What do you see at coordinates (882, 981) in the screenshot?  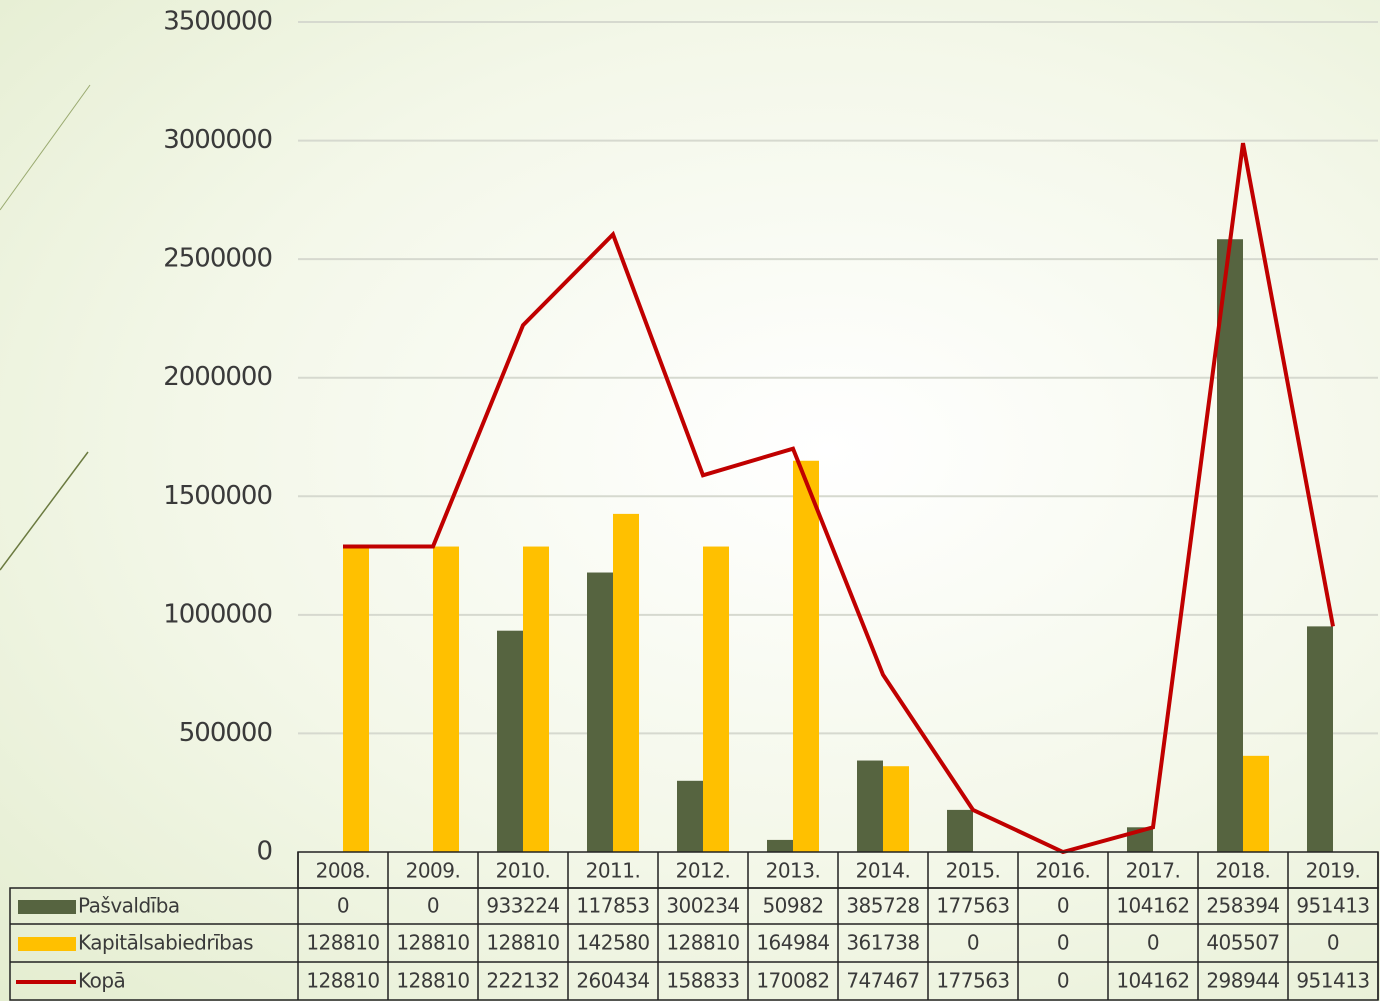 I see `table-cell: 747467` at bounding box center [882, 981].